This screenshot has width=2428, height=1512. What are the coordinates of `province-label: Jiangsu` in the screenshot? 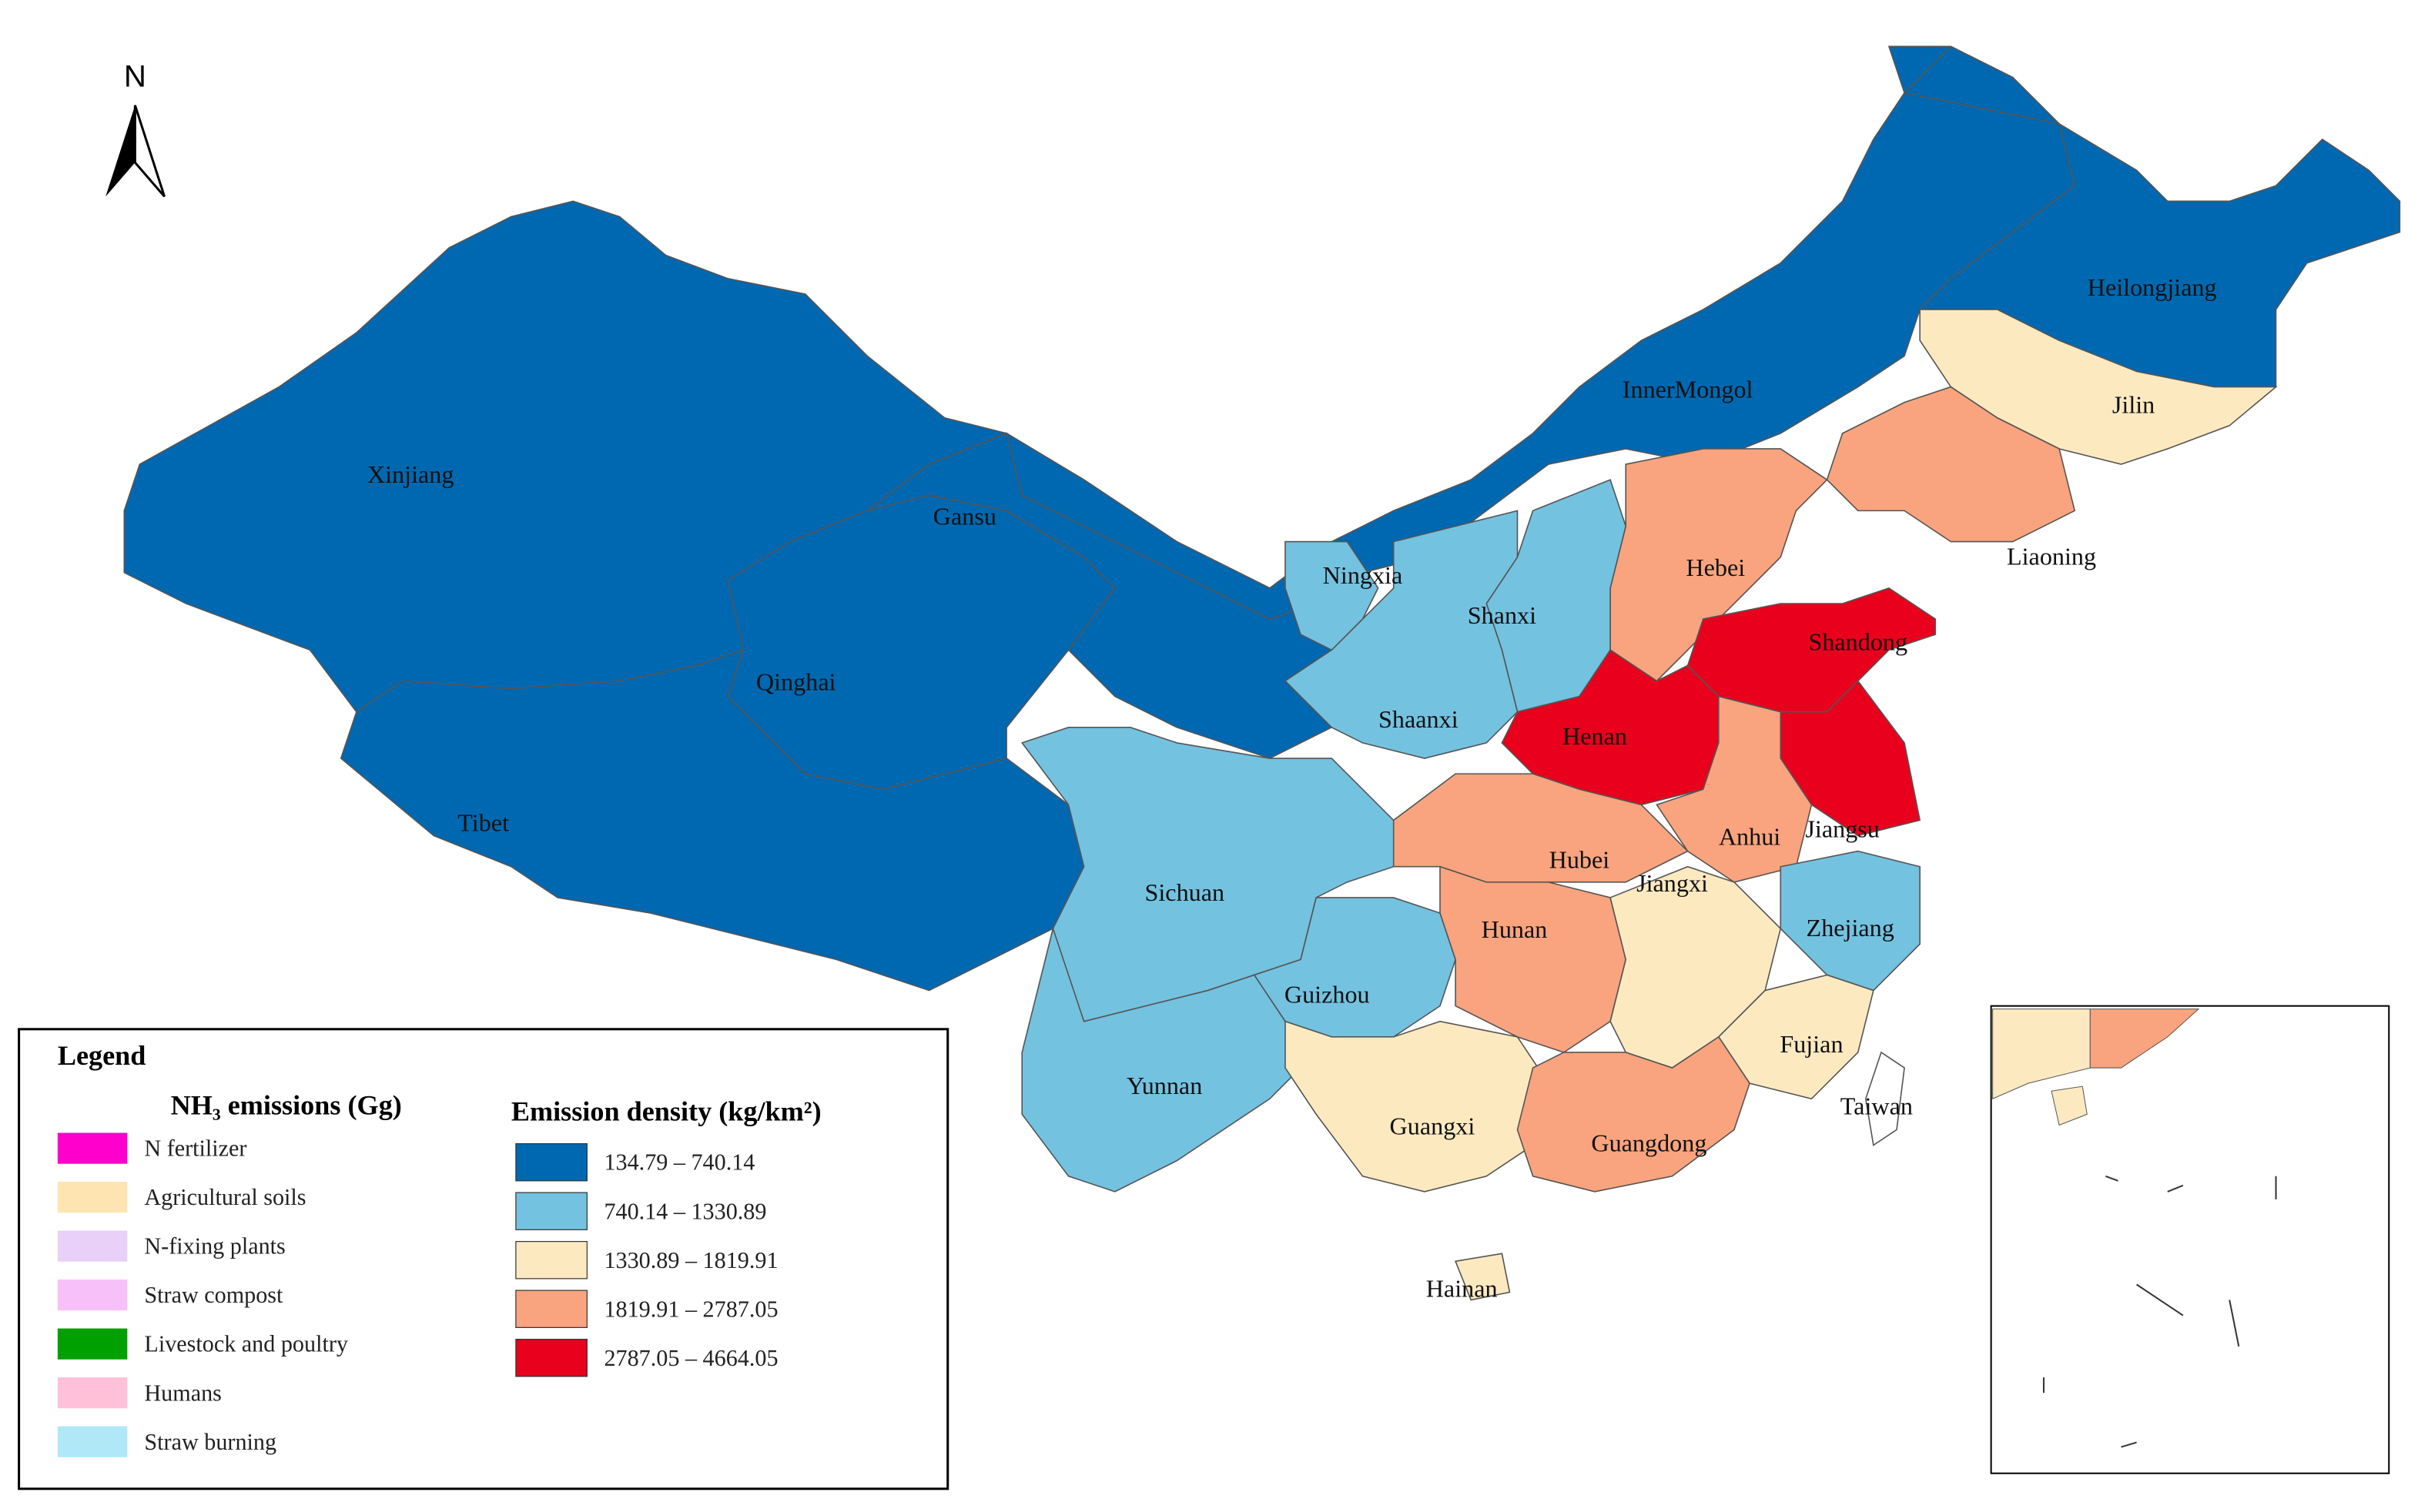 It's located at (1842, 829).